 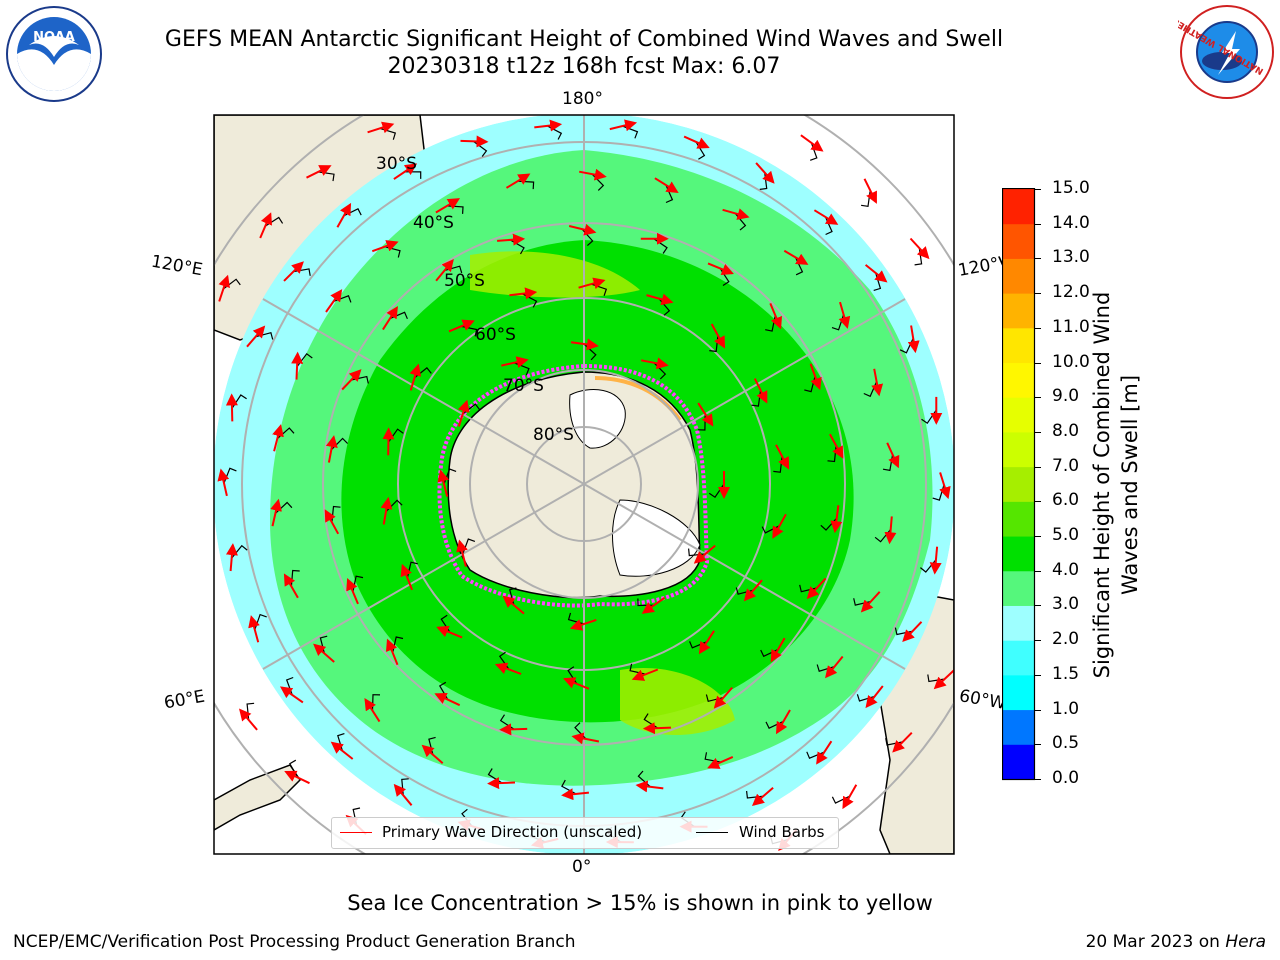 I want to click on map-subtitle: 20230318 t12z 168h fcst Max: 6.07, so click(x=584, y=66).